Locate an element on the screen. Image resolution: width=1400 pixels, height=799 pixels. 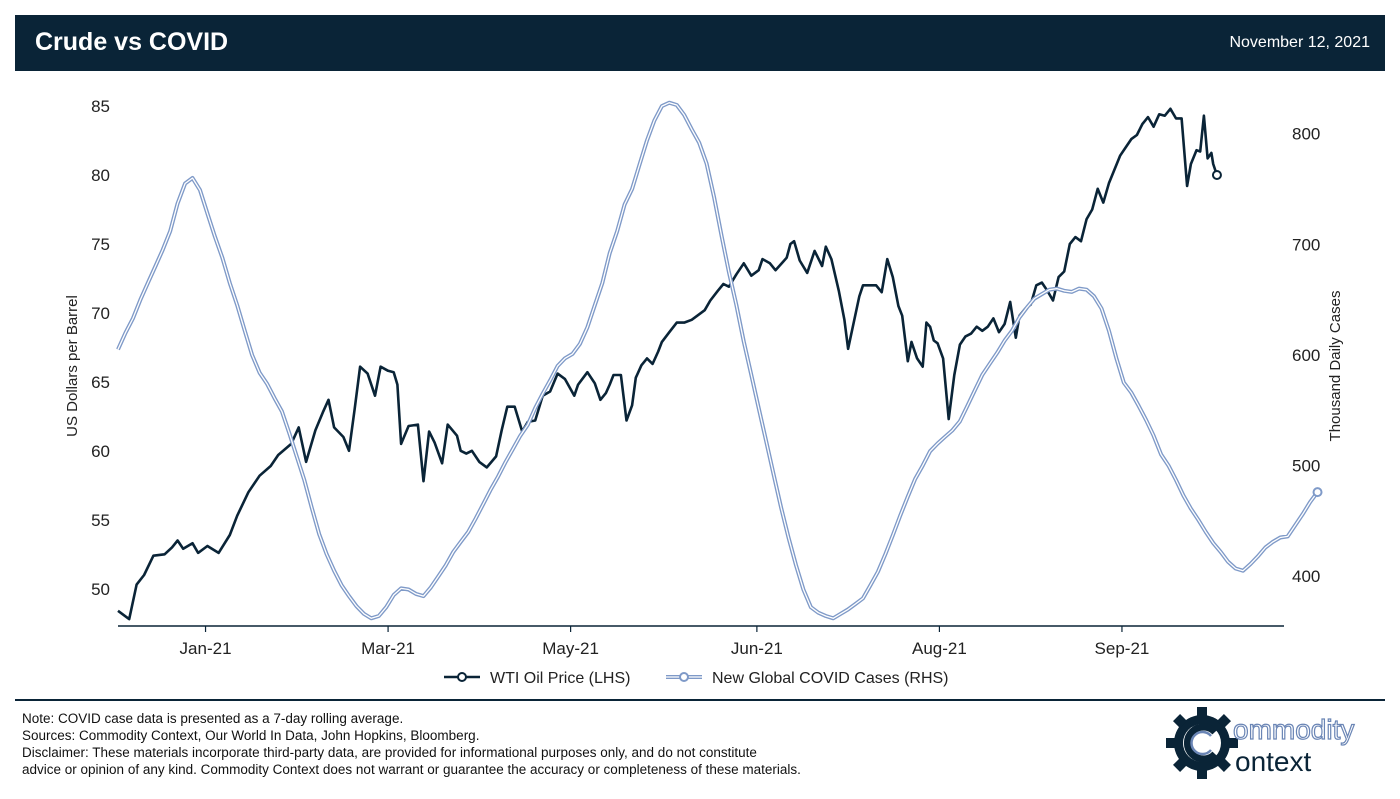
y-right-tick-label: 600 is located at coordinates (1306, 355).